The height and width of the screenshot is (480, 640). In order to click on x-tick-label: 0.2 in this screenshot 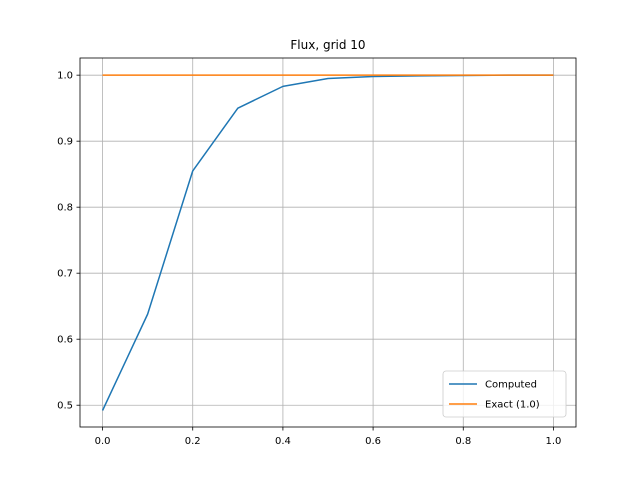, I will do `click(193, 441)`.